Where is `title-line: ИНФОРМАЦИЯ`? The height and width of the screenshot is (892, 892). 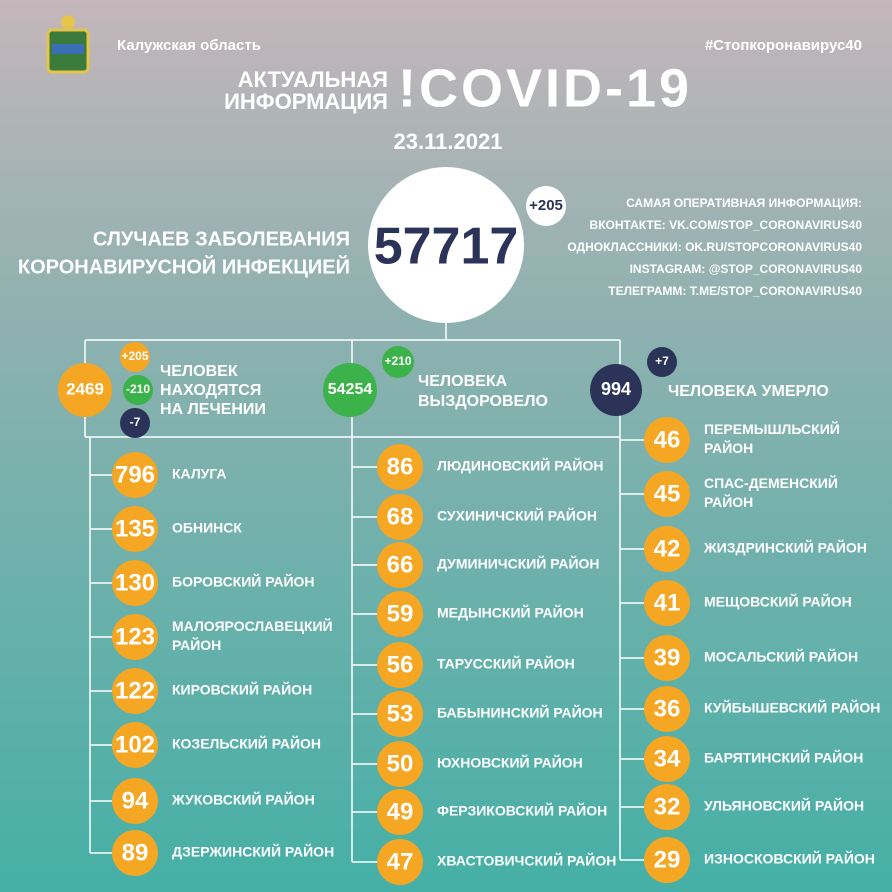 title-line: ИНФОРМАЦИЯ is located at coordinates (306, 101).